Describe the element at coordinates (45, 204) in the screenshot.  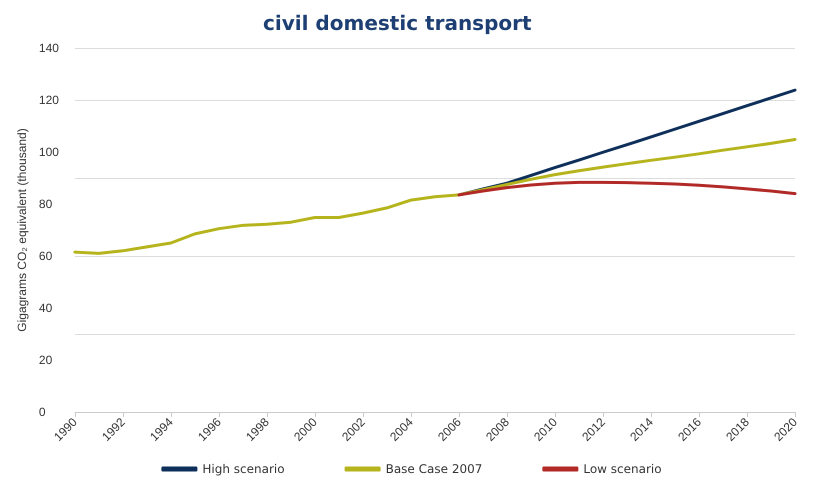
I see `y-tick-label: 80` at that location.